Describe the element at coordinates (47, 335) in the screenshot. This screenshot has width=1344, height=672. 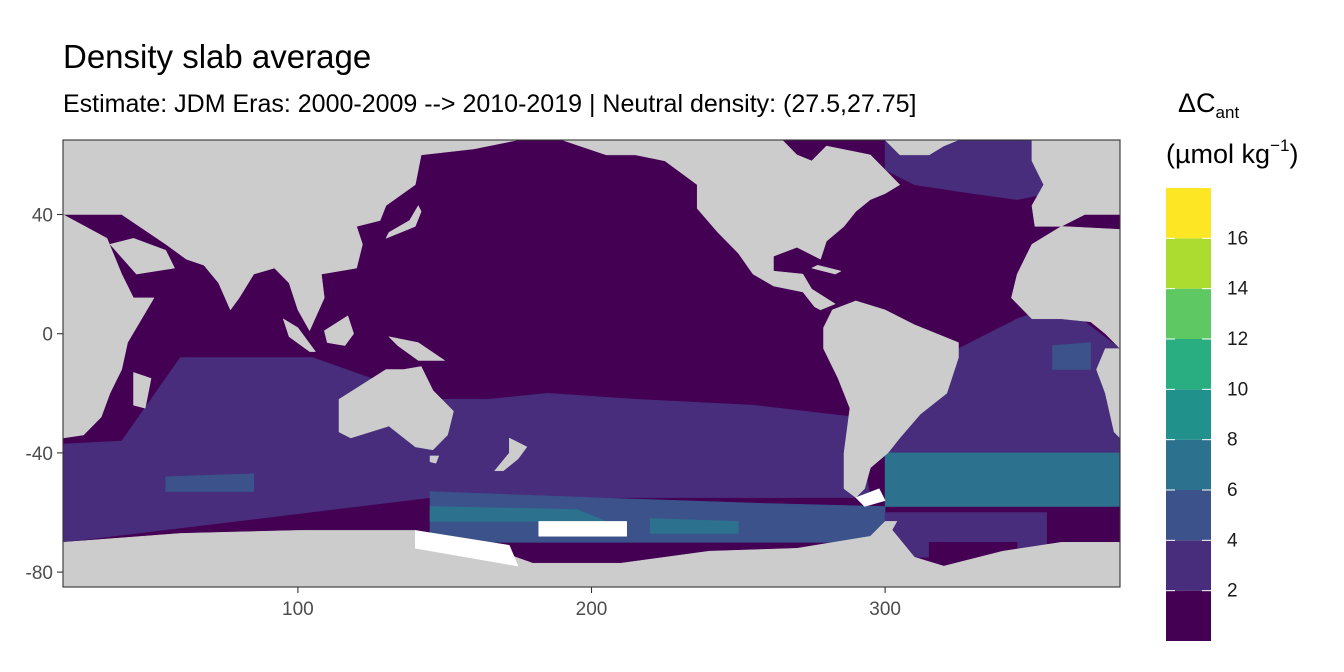
I see `y-tick-label: 0` at that location.